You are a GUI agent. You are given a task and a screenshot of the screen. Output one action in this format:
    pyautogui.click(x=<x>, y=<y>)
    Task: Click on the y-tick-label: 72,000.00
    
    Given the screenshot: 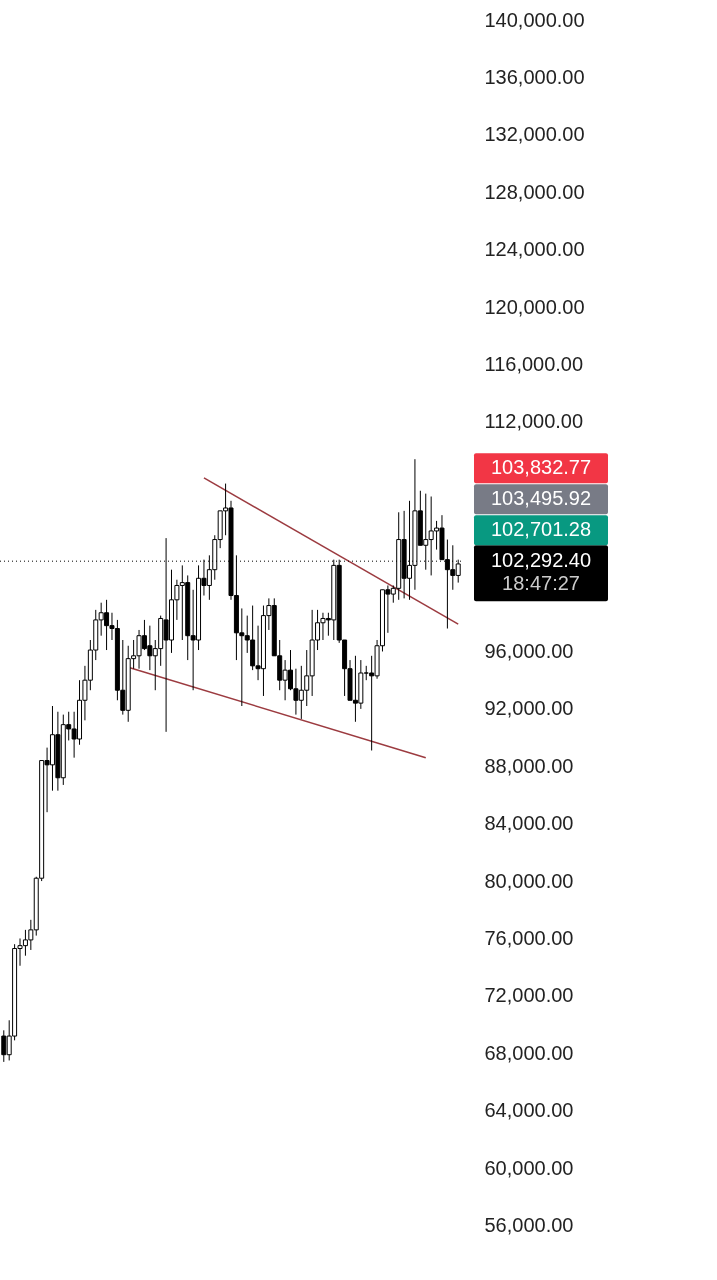 What is the action you would take?
    pyautogui.click(x=529, y=995)
    